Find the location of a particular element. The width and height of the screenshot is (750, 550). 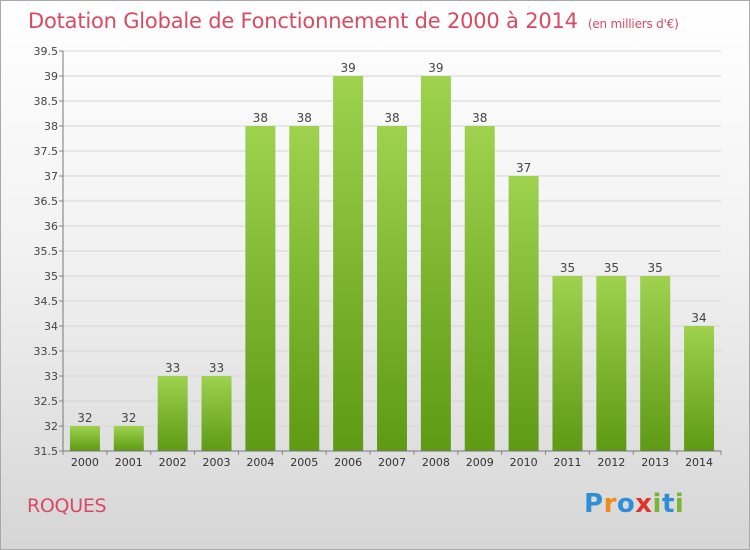

x-tick-label-2008: 2008 is located at coordinates (436, 462).